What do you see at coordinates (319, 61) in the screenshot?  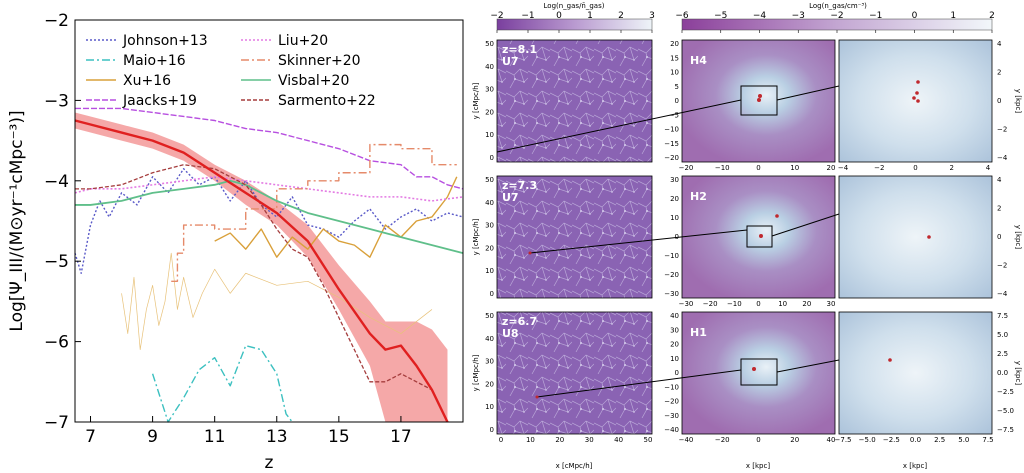 I see `legend-label: Skinner+20` at bounding box center [319, 61].